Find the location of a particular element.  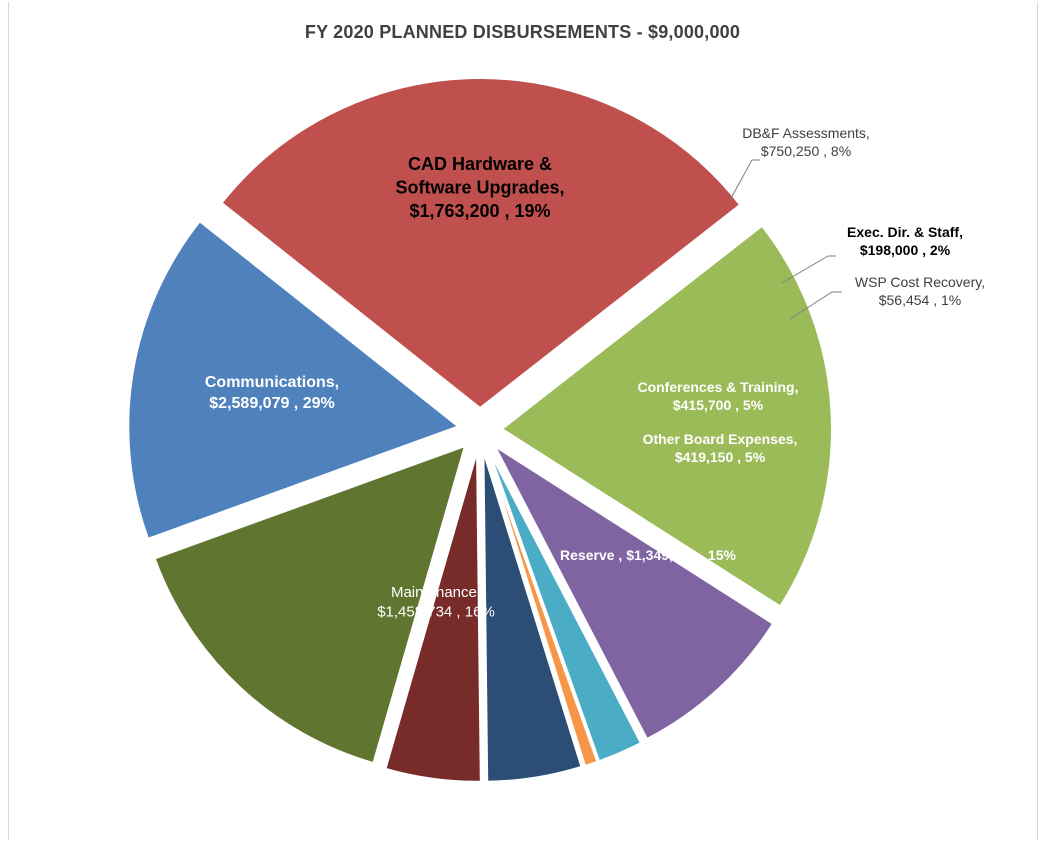

slice-label-line: $56,454 , 1% is located at coordinates (920, 300).